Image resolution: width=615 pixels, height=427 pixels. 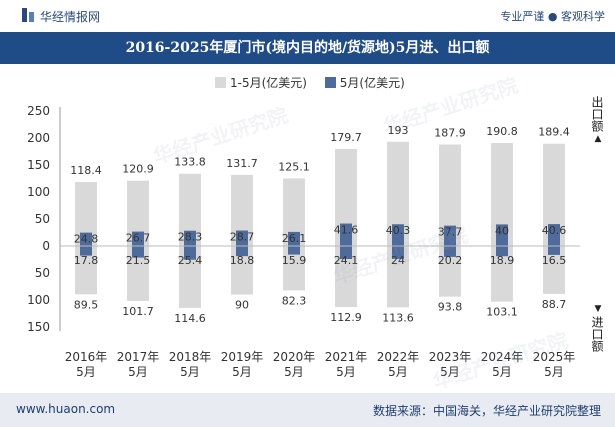 I want to click on chart-title: 2016-2025年厦门市(境内目的地/货源地)5月进、出口额, so click(x=307, y=48).